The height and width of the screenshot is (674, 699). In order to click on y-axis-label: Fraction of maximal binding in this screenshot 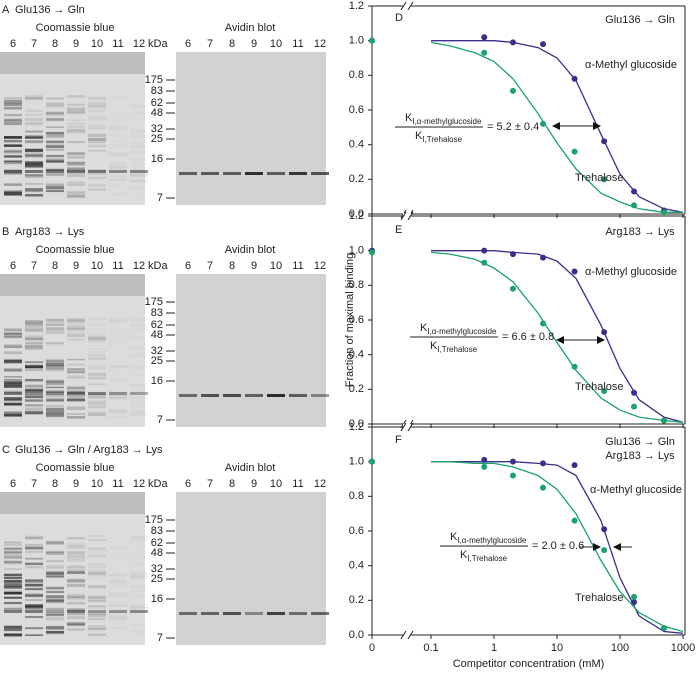, I will do `click(350, 320)`.